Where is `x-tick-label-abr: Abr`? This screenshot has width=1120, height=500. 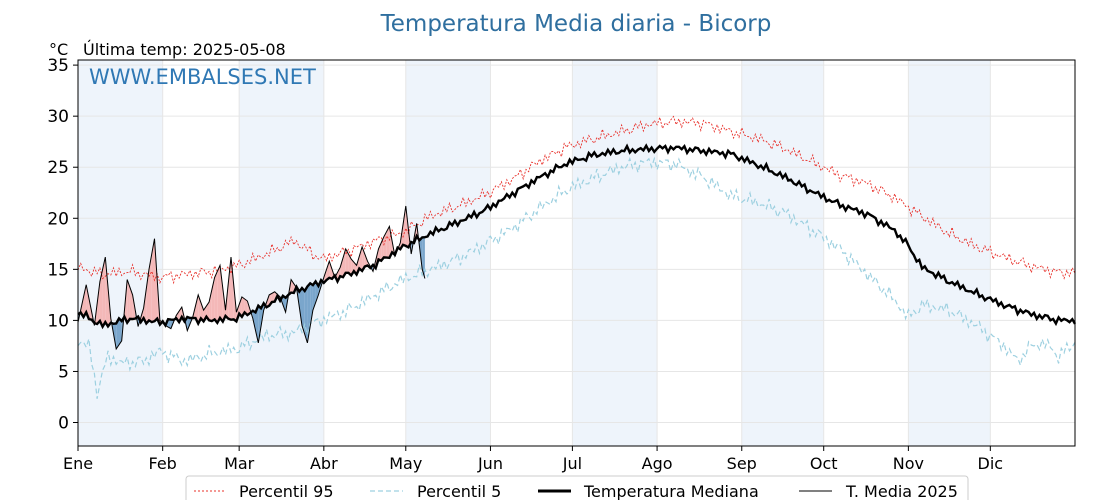
x-tick-label-abr: Abr is located at coordinates (324, 463).